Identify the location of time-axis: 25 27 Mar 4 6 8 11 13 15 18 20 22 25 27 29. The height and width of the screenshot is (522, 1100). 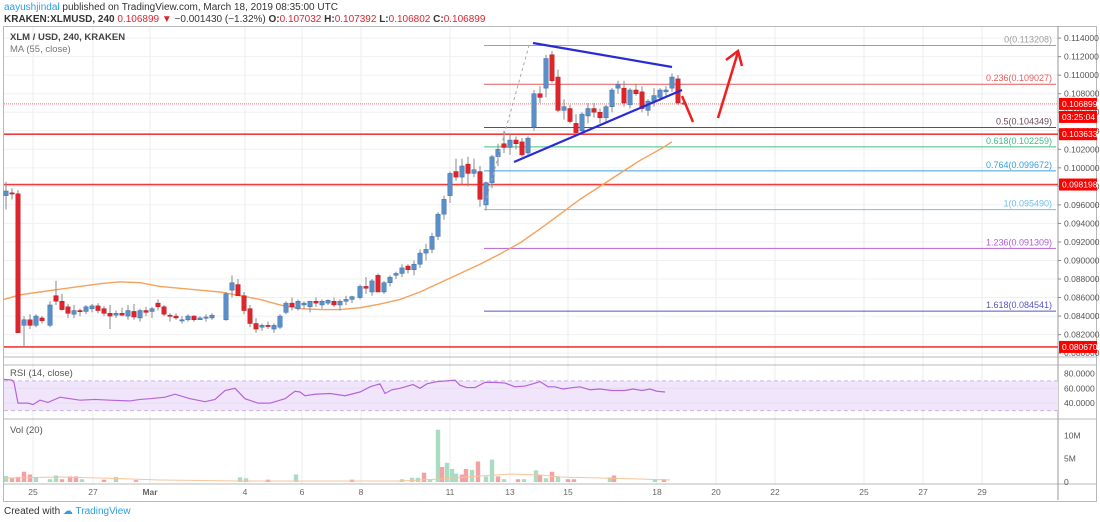
(507, 492).